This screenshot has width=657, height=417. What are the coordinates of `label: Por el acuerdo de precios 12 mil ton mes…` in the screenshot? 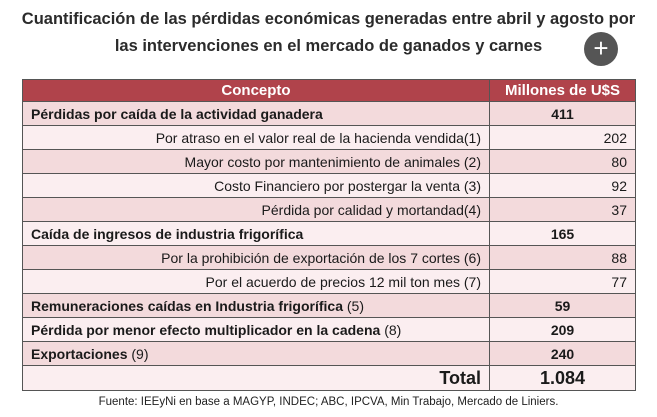 It's located at (343, 281).